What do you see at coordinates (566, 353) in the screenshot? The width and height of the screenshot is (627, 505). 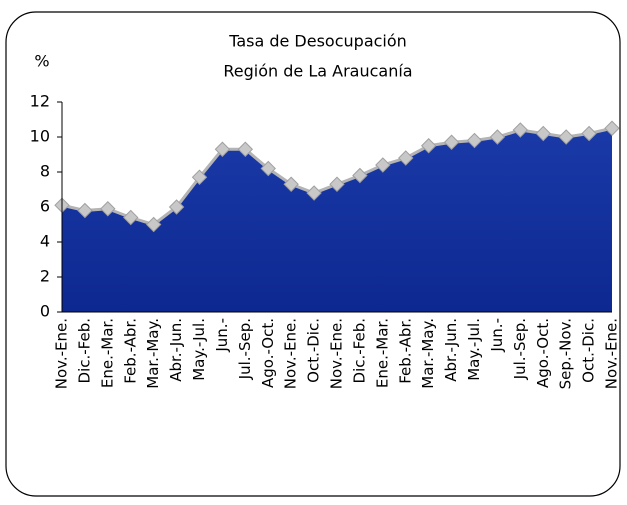 I see `x-tick-label: Sep.-Nov.` at bounding box center [566, 353].